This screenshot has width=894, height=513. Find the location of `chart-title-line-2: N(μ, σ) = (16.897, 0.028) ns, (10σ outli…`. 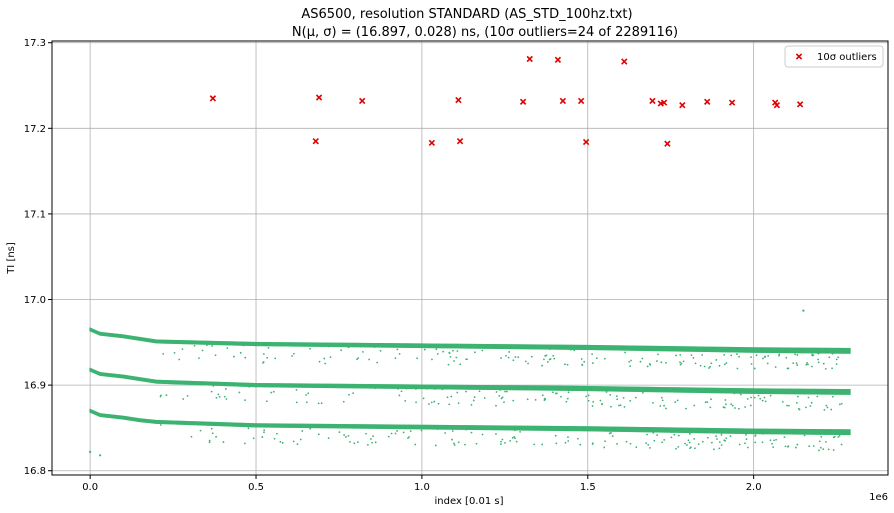

chart-title-line-2: N(μ, σ) = (16.897, 0.028) ns, (10σ outli… is located at coordinates (485, 32).